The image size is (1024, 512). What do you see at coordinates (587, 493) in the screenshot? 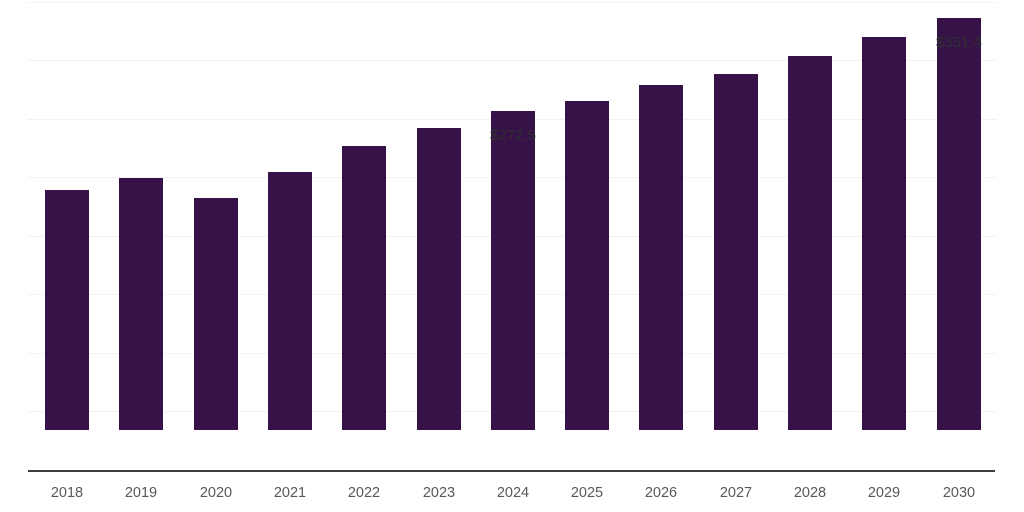
I see `x-tick-2025: 2025` at bounding box center [587, 493].